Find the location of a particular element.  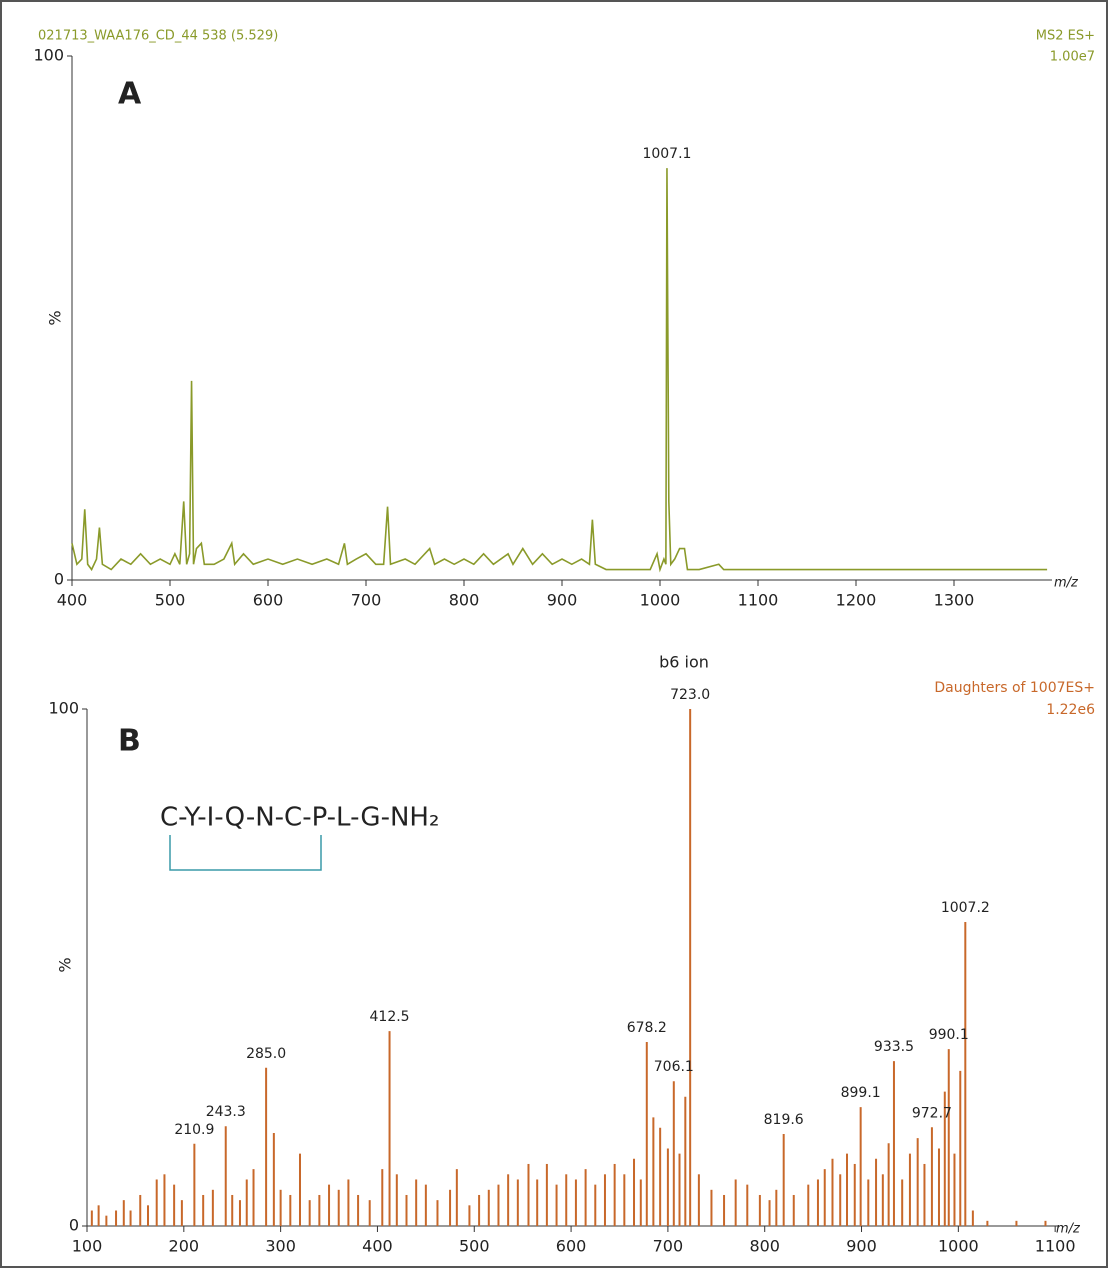

panel-label: A is located at coordinates (130, 94).